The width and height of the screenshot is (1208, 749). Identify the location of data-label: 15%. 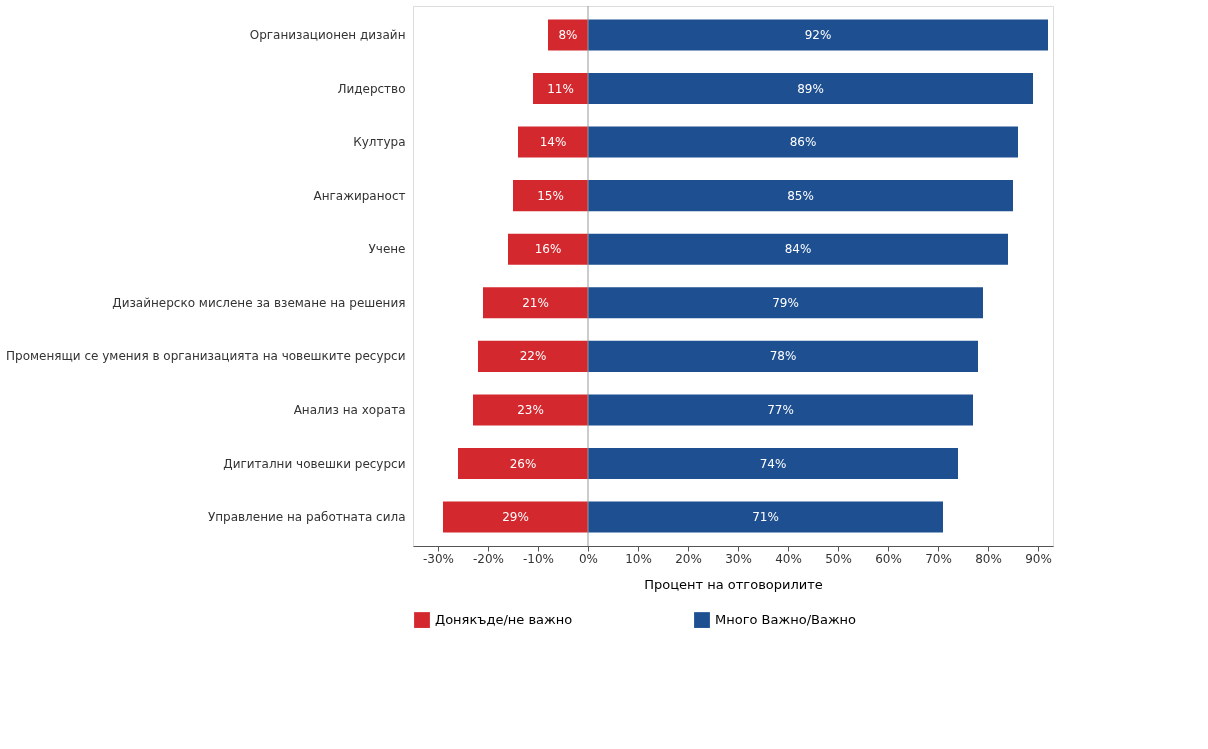
(550, 195).